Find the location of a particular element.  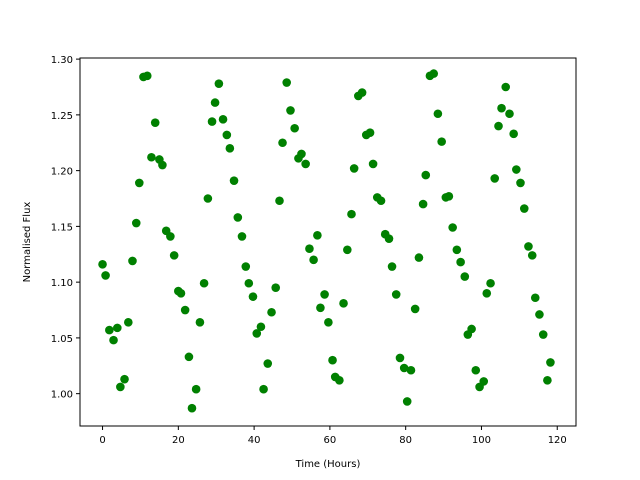

x-tick-label: 100 is located at coordinates (481, 440).